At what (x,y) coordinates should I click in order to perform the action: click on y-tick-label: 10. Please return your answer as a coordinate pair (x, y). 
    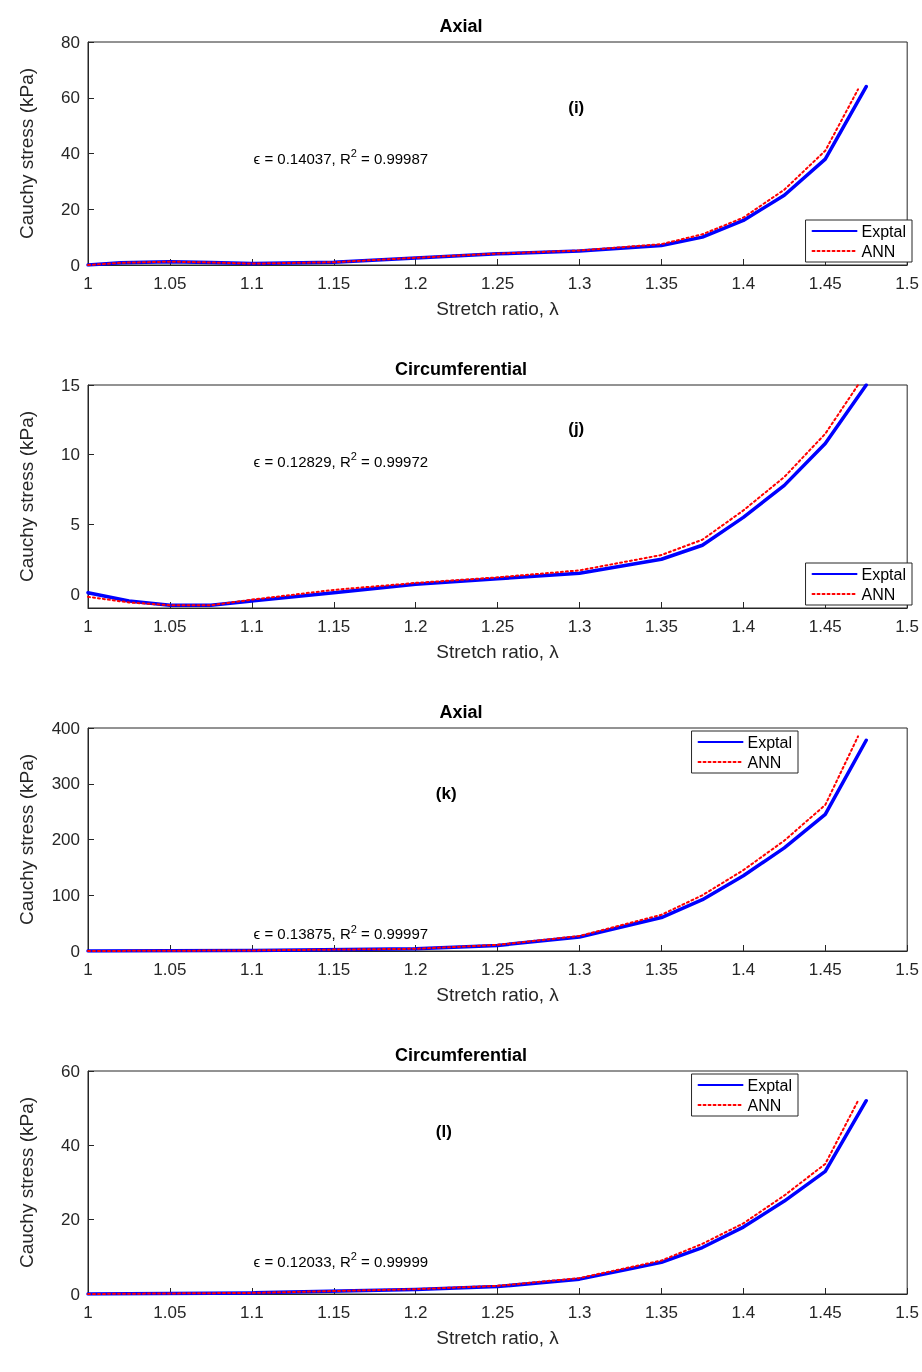
    Looking at the image, I should click on (70, 455).